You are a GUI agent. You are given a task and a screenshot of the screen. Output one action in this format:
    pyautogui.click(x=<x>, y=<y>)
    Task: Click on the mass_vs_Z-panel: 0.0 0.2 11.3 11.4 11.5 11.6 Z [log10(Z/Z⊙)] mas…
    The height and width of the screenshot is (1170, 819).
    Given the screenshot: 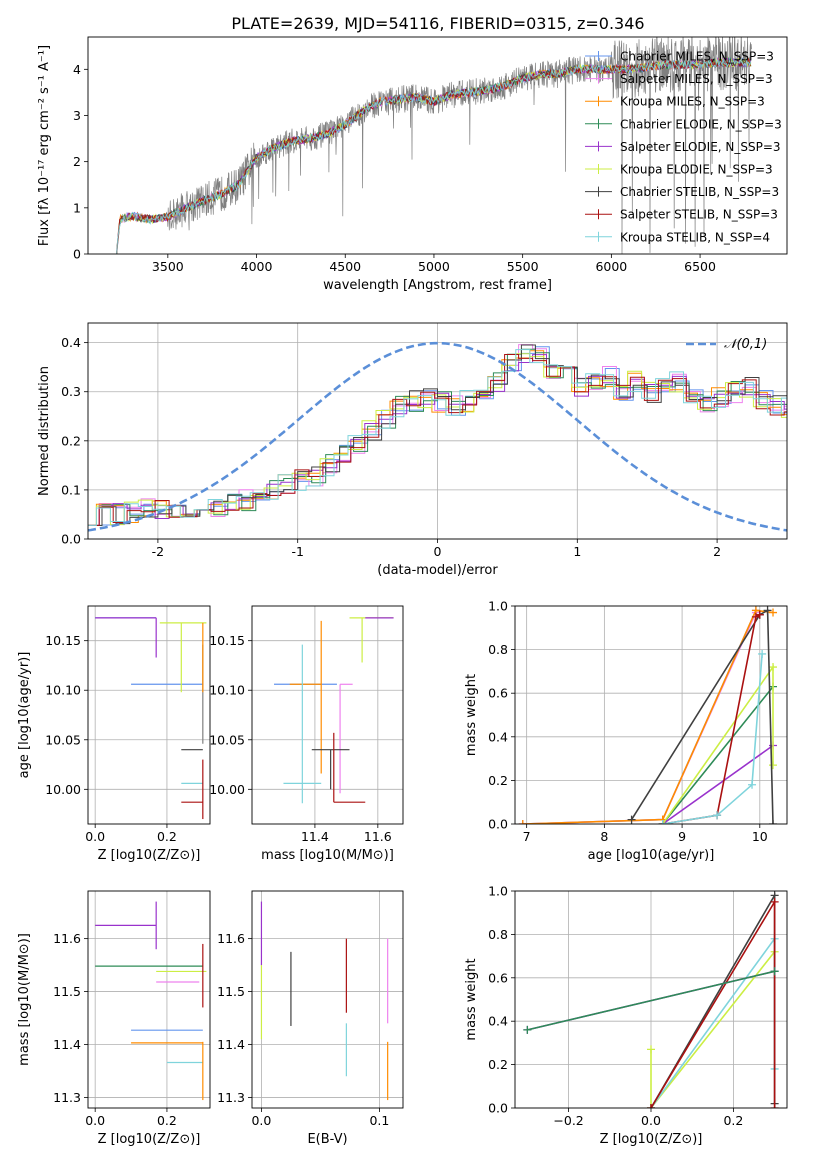 What is the action you would take?
    pyautogui.click(x=114, y=1018)
    